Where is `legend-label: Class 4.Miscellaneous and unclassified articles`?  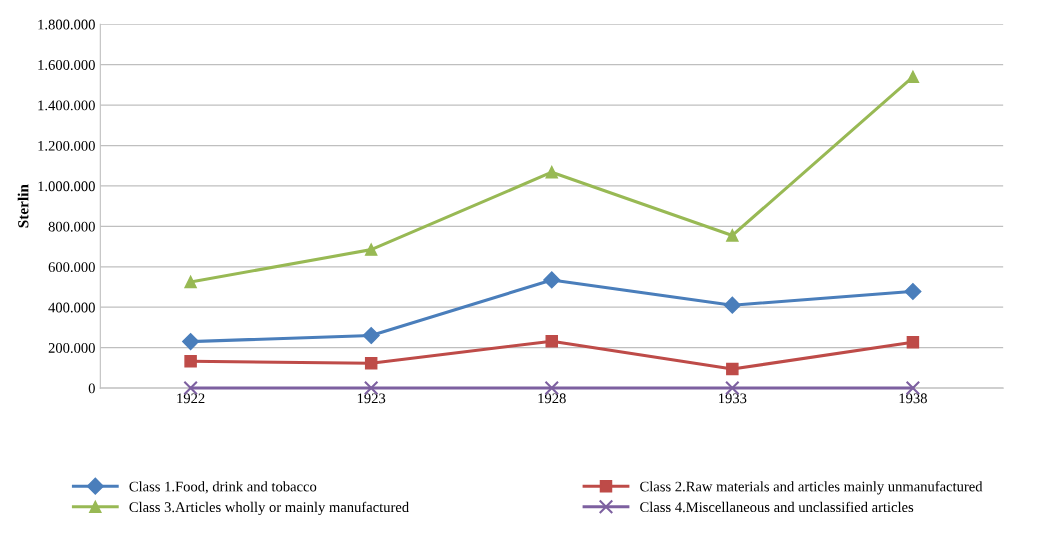
legend-label: Class 4.Miscellaneous and unclassified articles is located at coordinates (777, 507).